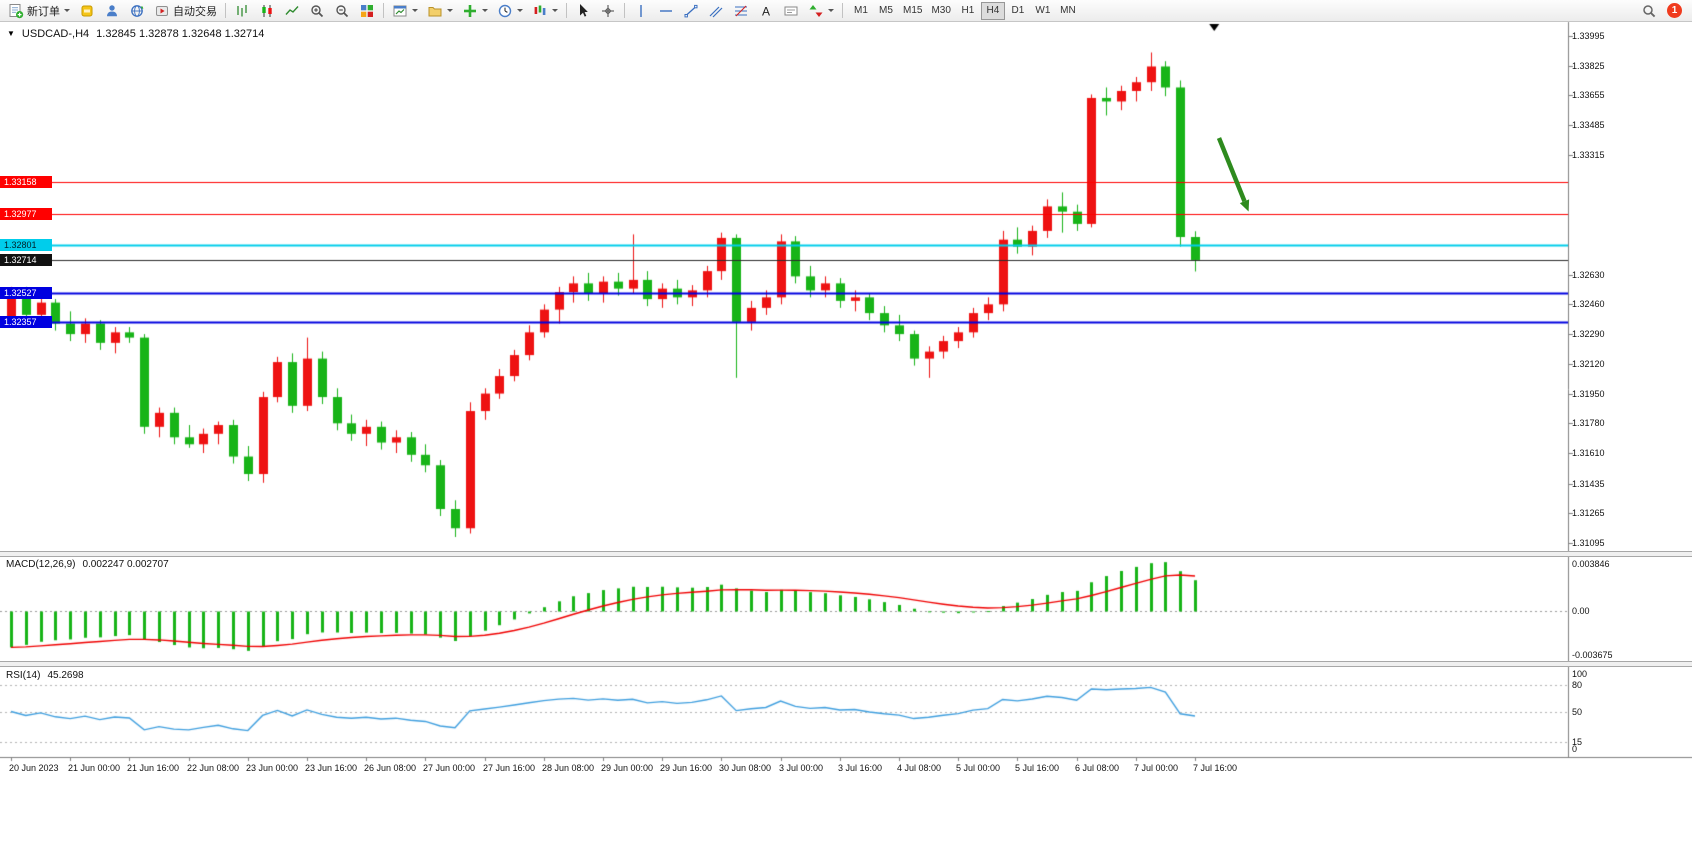 The height and width of the screenshot is (847, 1692). What do you see at coordinates (1018, 11) in the screenshot?
I see `timeframe-D1: D1` at bounding box center [1018, 11].